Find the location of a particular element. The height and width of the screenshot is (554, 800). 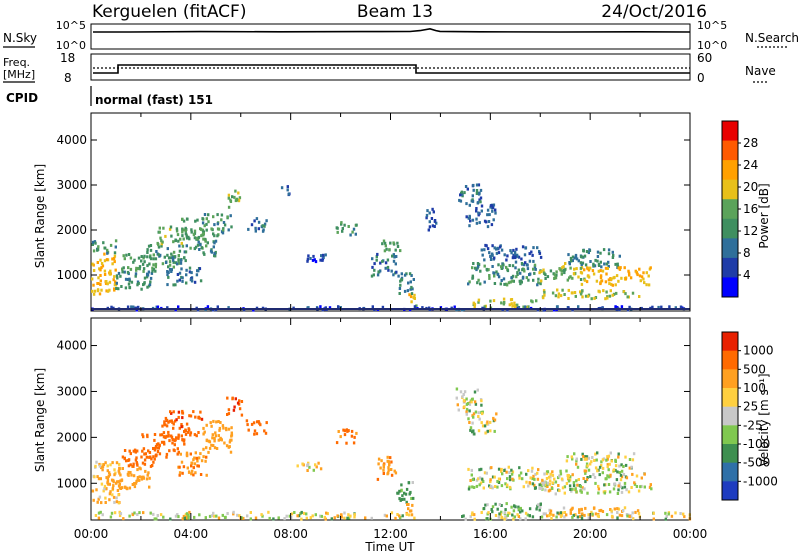

y-tick-label: 1000 is located at coordinates (71, 275).